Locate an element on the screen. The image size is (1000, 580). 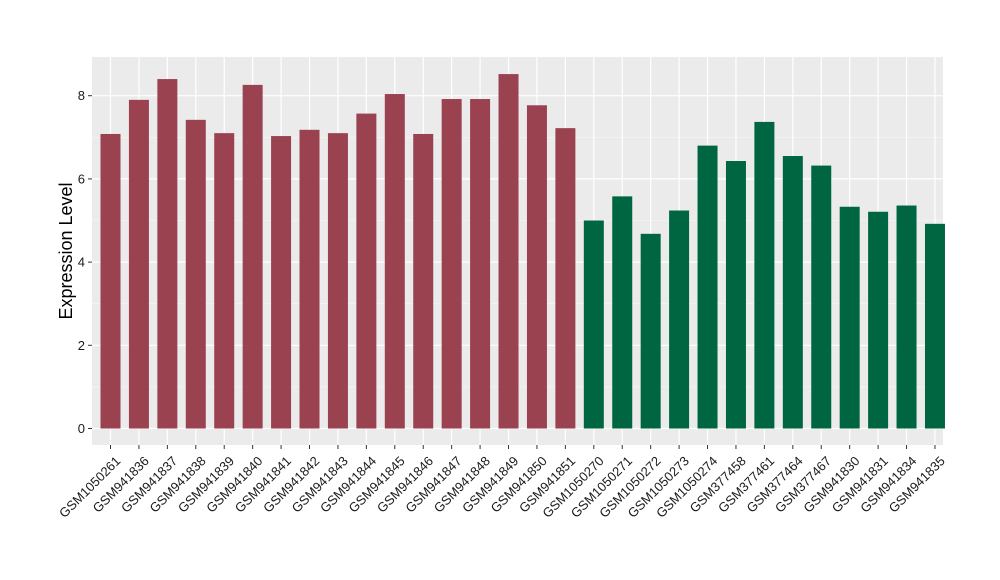
y-tick-label: 6 is located at coordinates (81, 178).